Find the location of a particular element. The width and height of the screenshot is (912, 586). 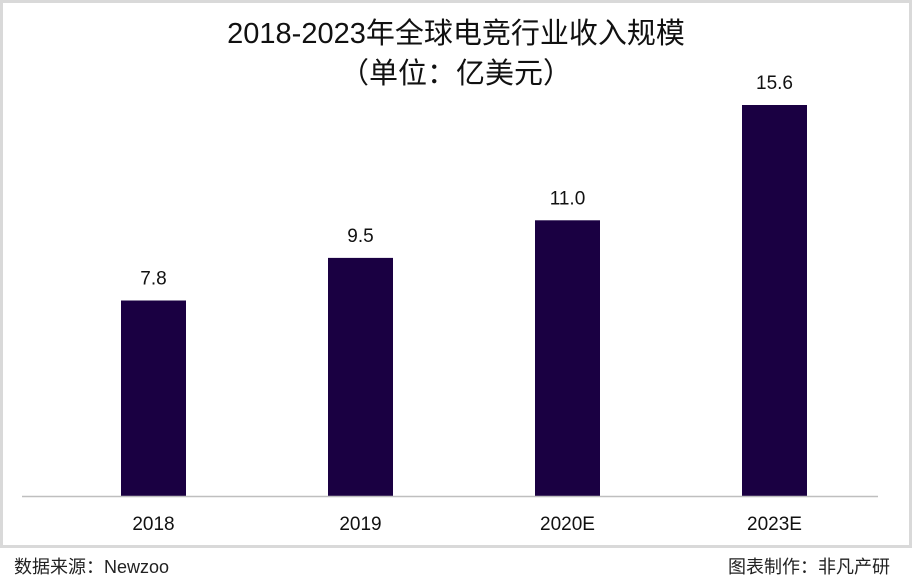

bar-2023E is located at coordinates (774, 300).